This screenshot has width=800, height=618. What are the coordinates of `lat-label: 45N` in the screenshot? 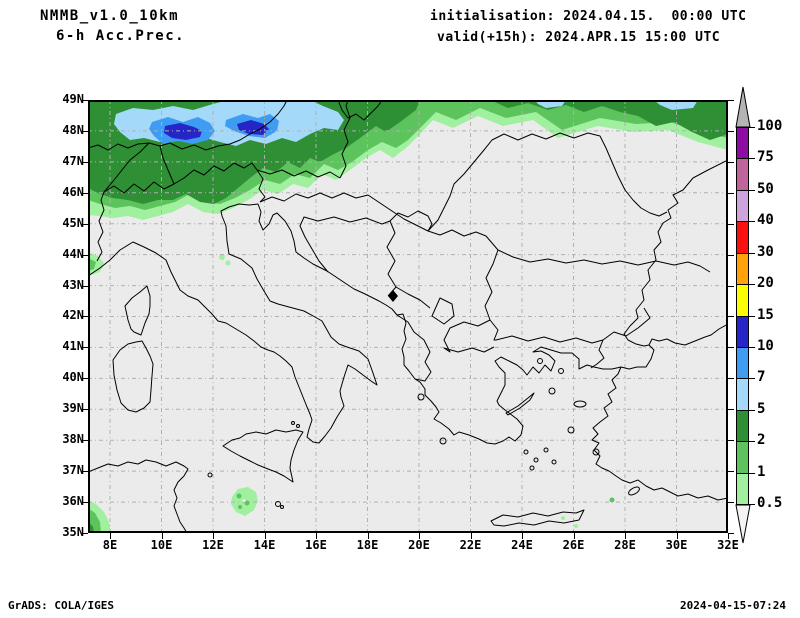 It's located at (73, 222).